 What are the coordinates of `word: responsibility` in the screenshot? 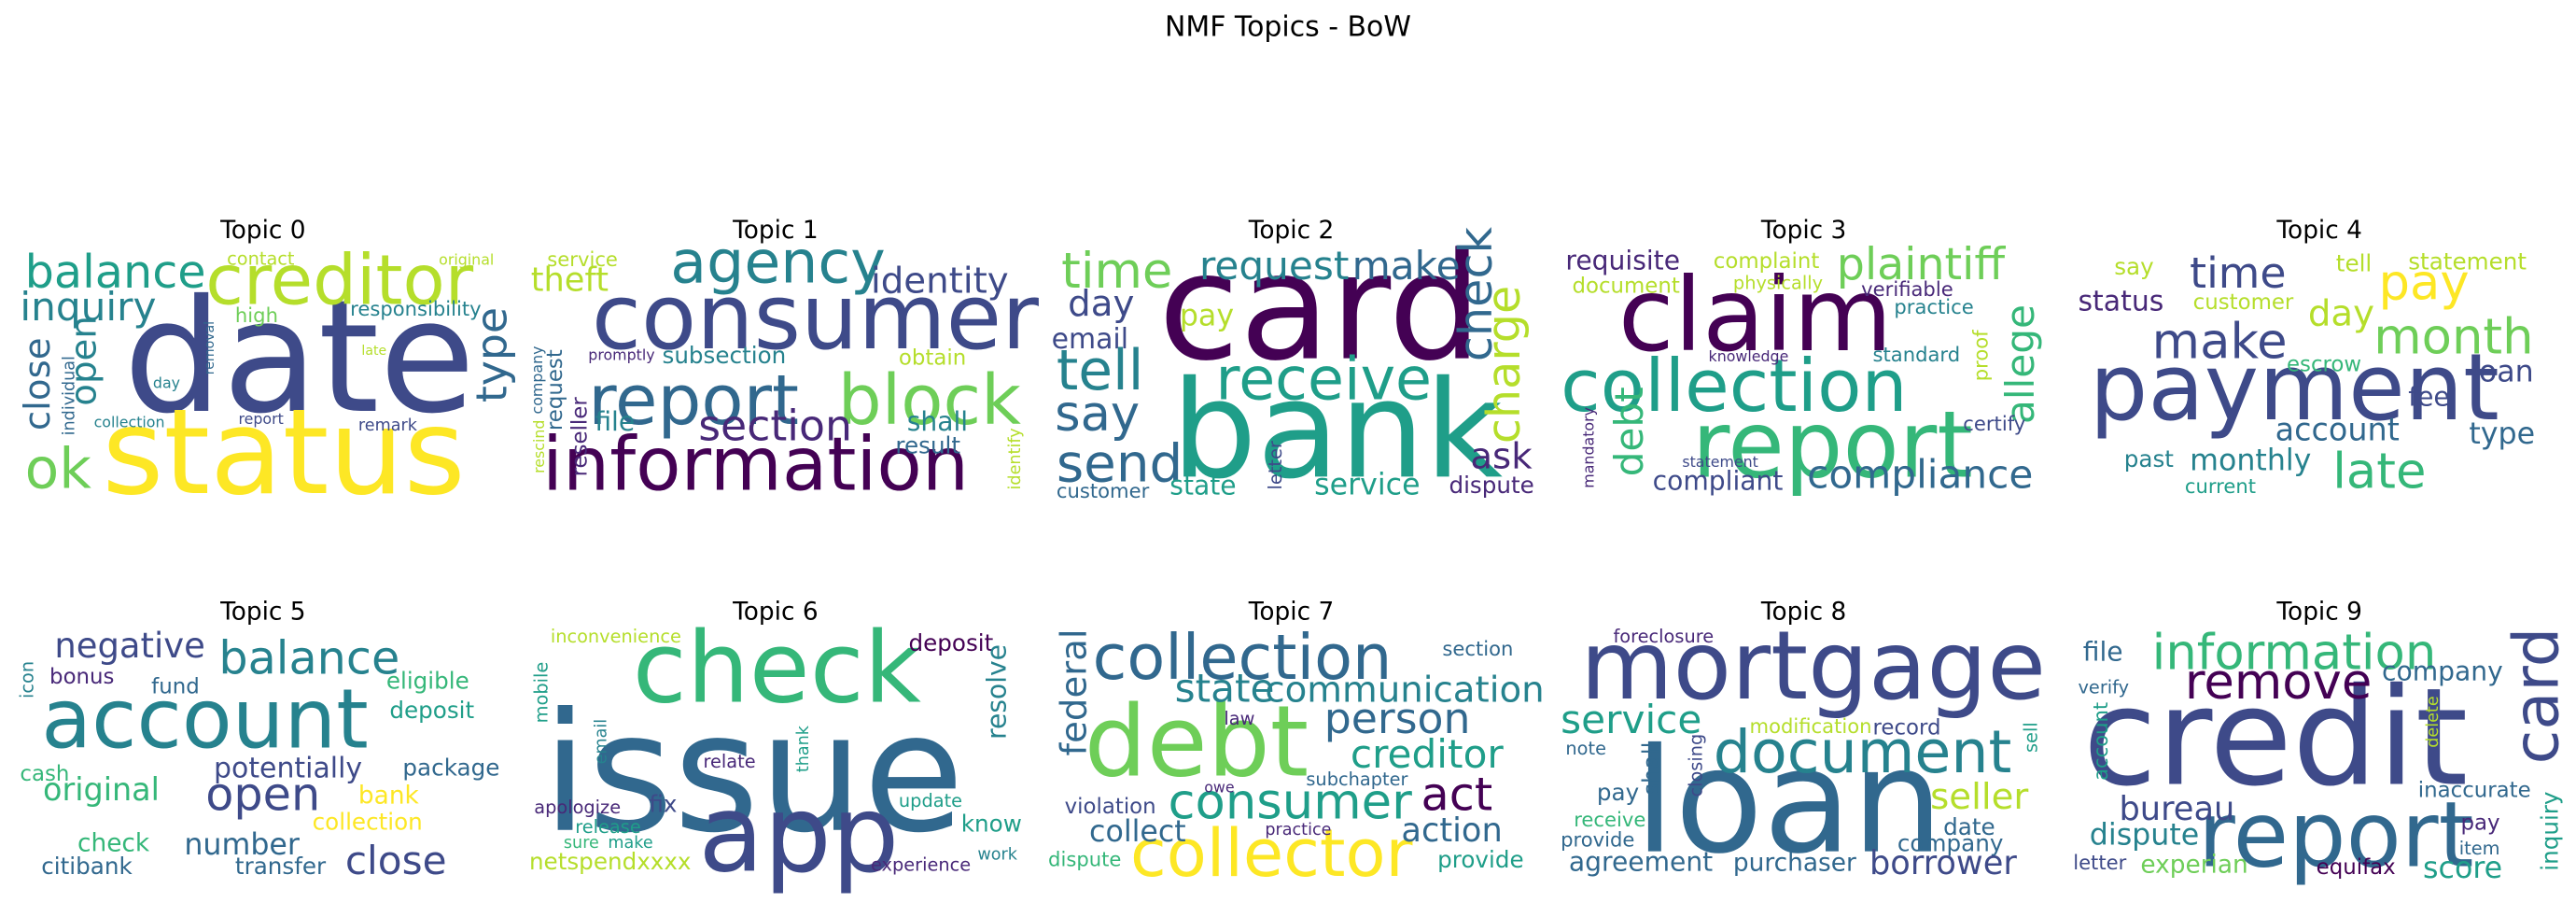 It's located at (416, 308).